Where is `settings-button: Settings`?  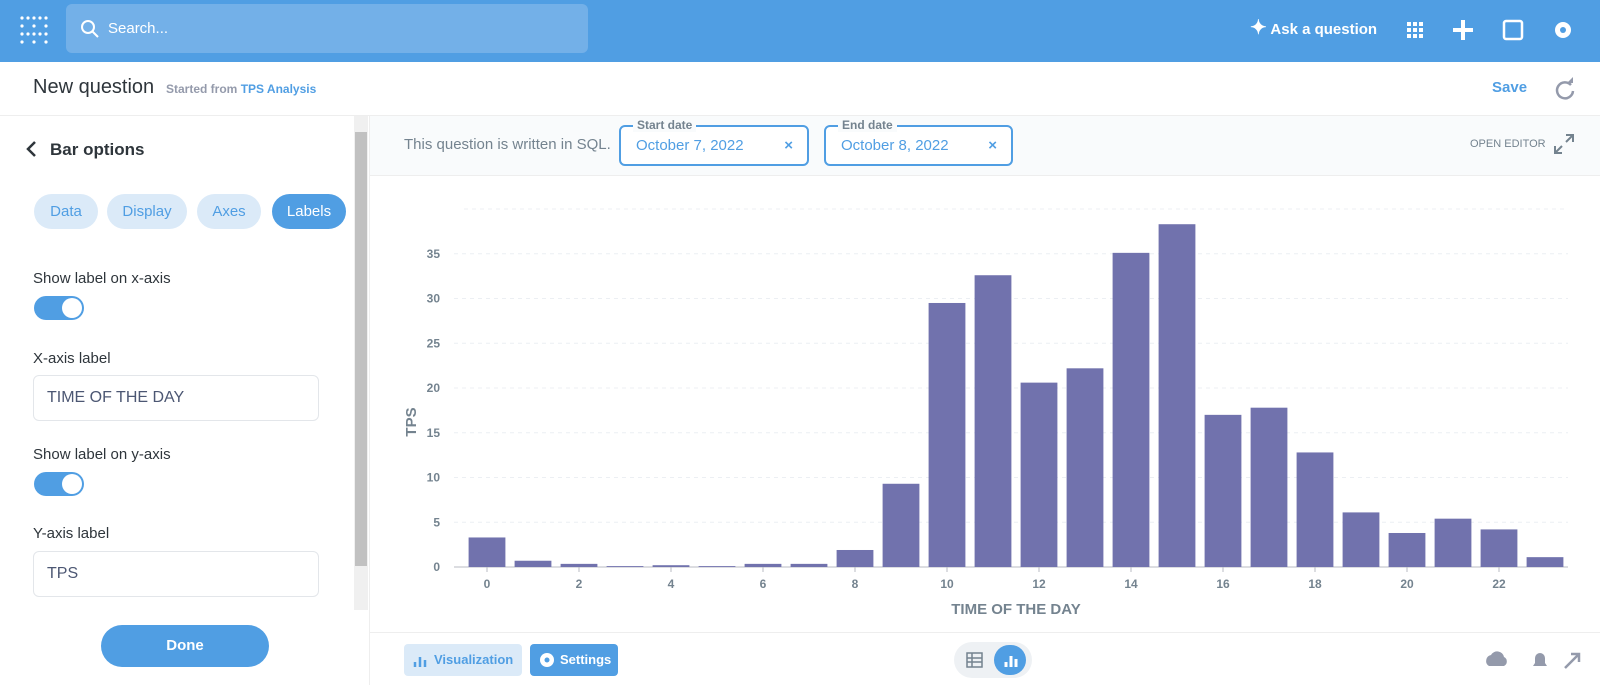 settings-button: Settings is located at coordinates (574, 660).